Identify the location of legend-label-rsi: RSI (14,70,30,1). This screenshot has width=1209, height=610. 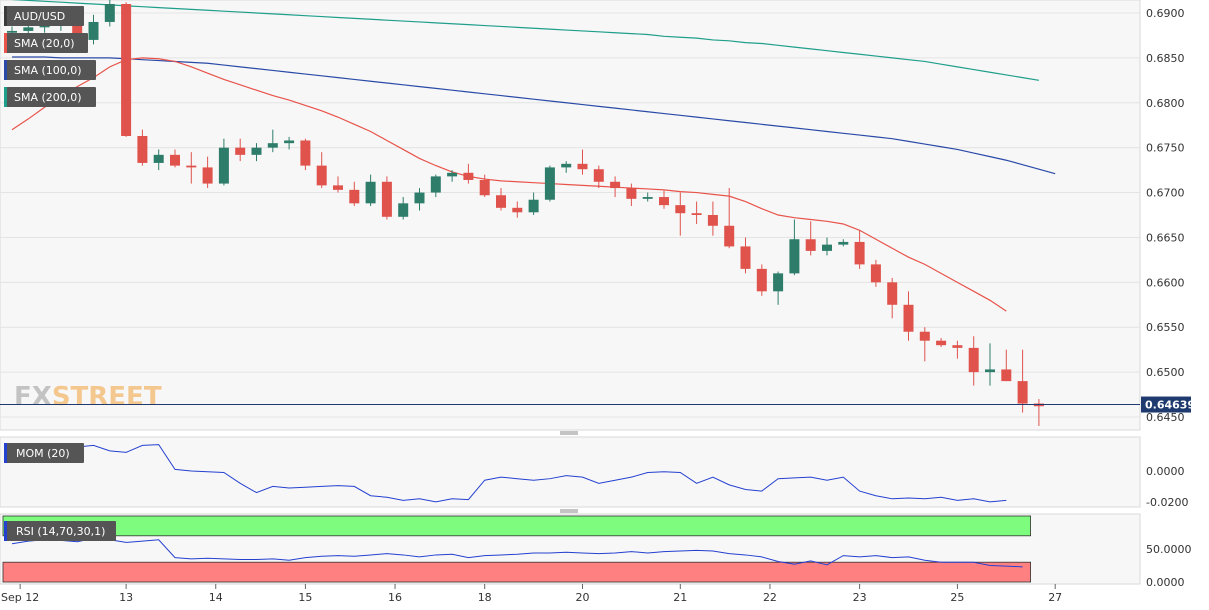
(60, 531).